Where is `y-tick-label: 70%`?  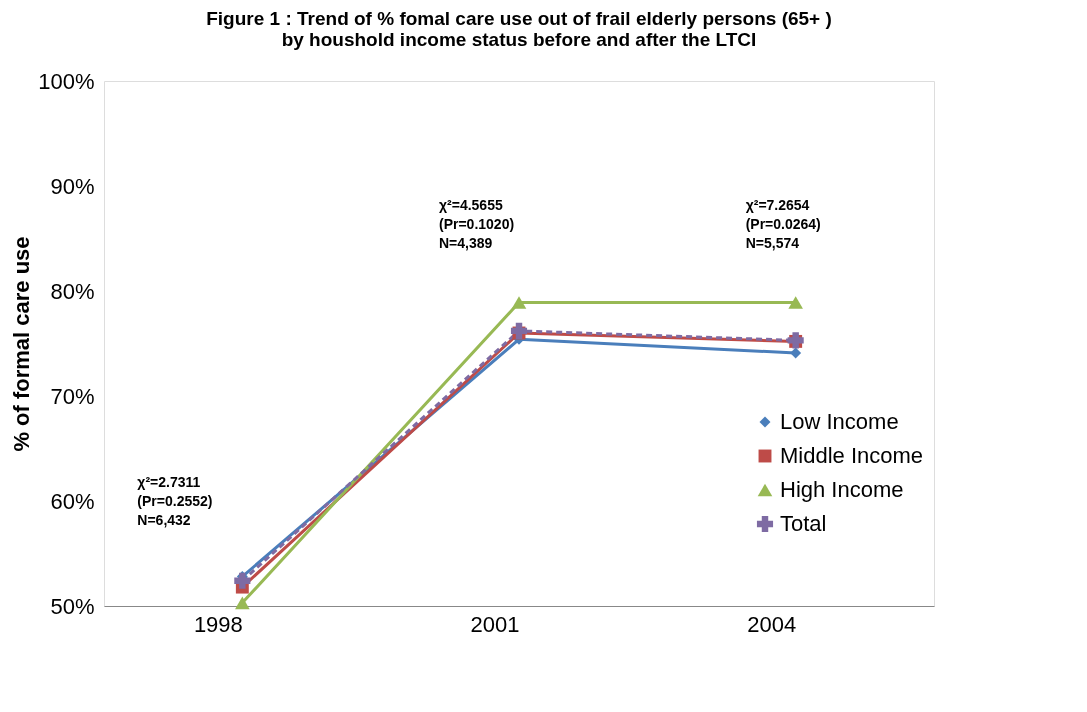 y-tick-label: 70% is located at coordinates (72, 396).